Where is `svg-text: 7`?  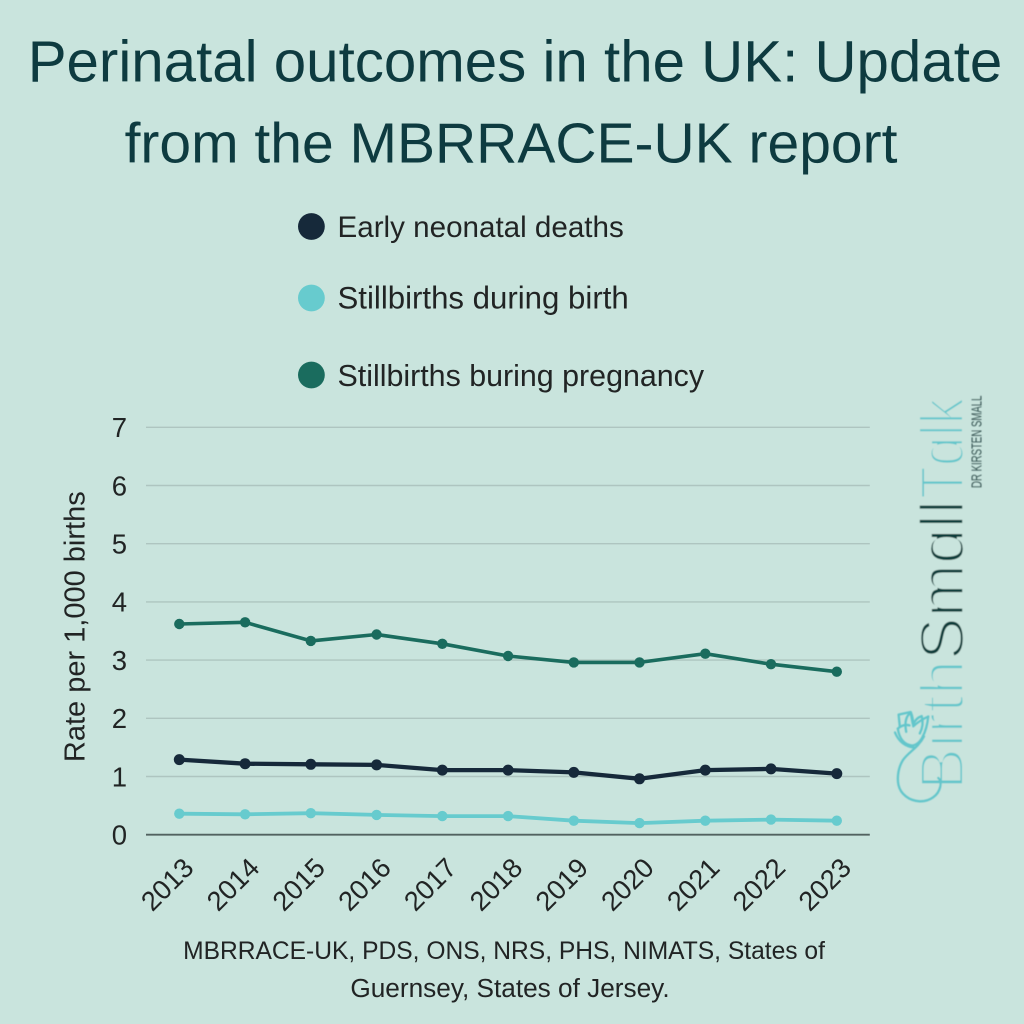 svg-text: 7 is located at coordinates (119, 427).